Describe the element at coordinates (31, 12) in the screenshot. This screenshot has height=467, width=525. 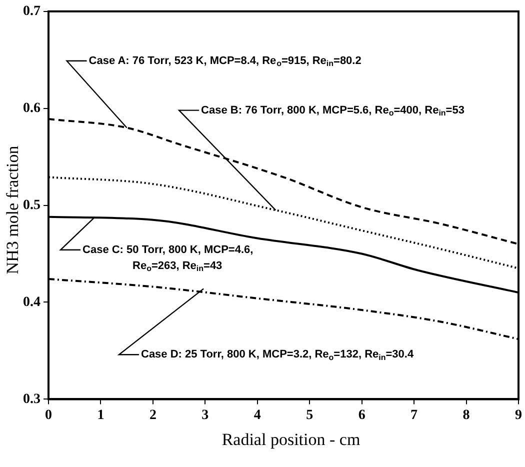
I see `y-tick-label: 0.7` at that location.